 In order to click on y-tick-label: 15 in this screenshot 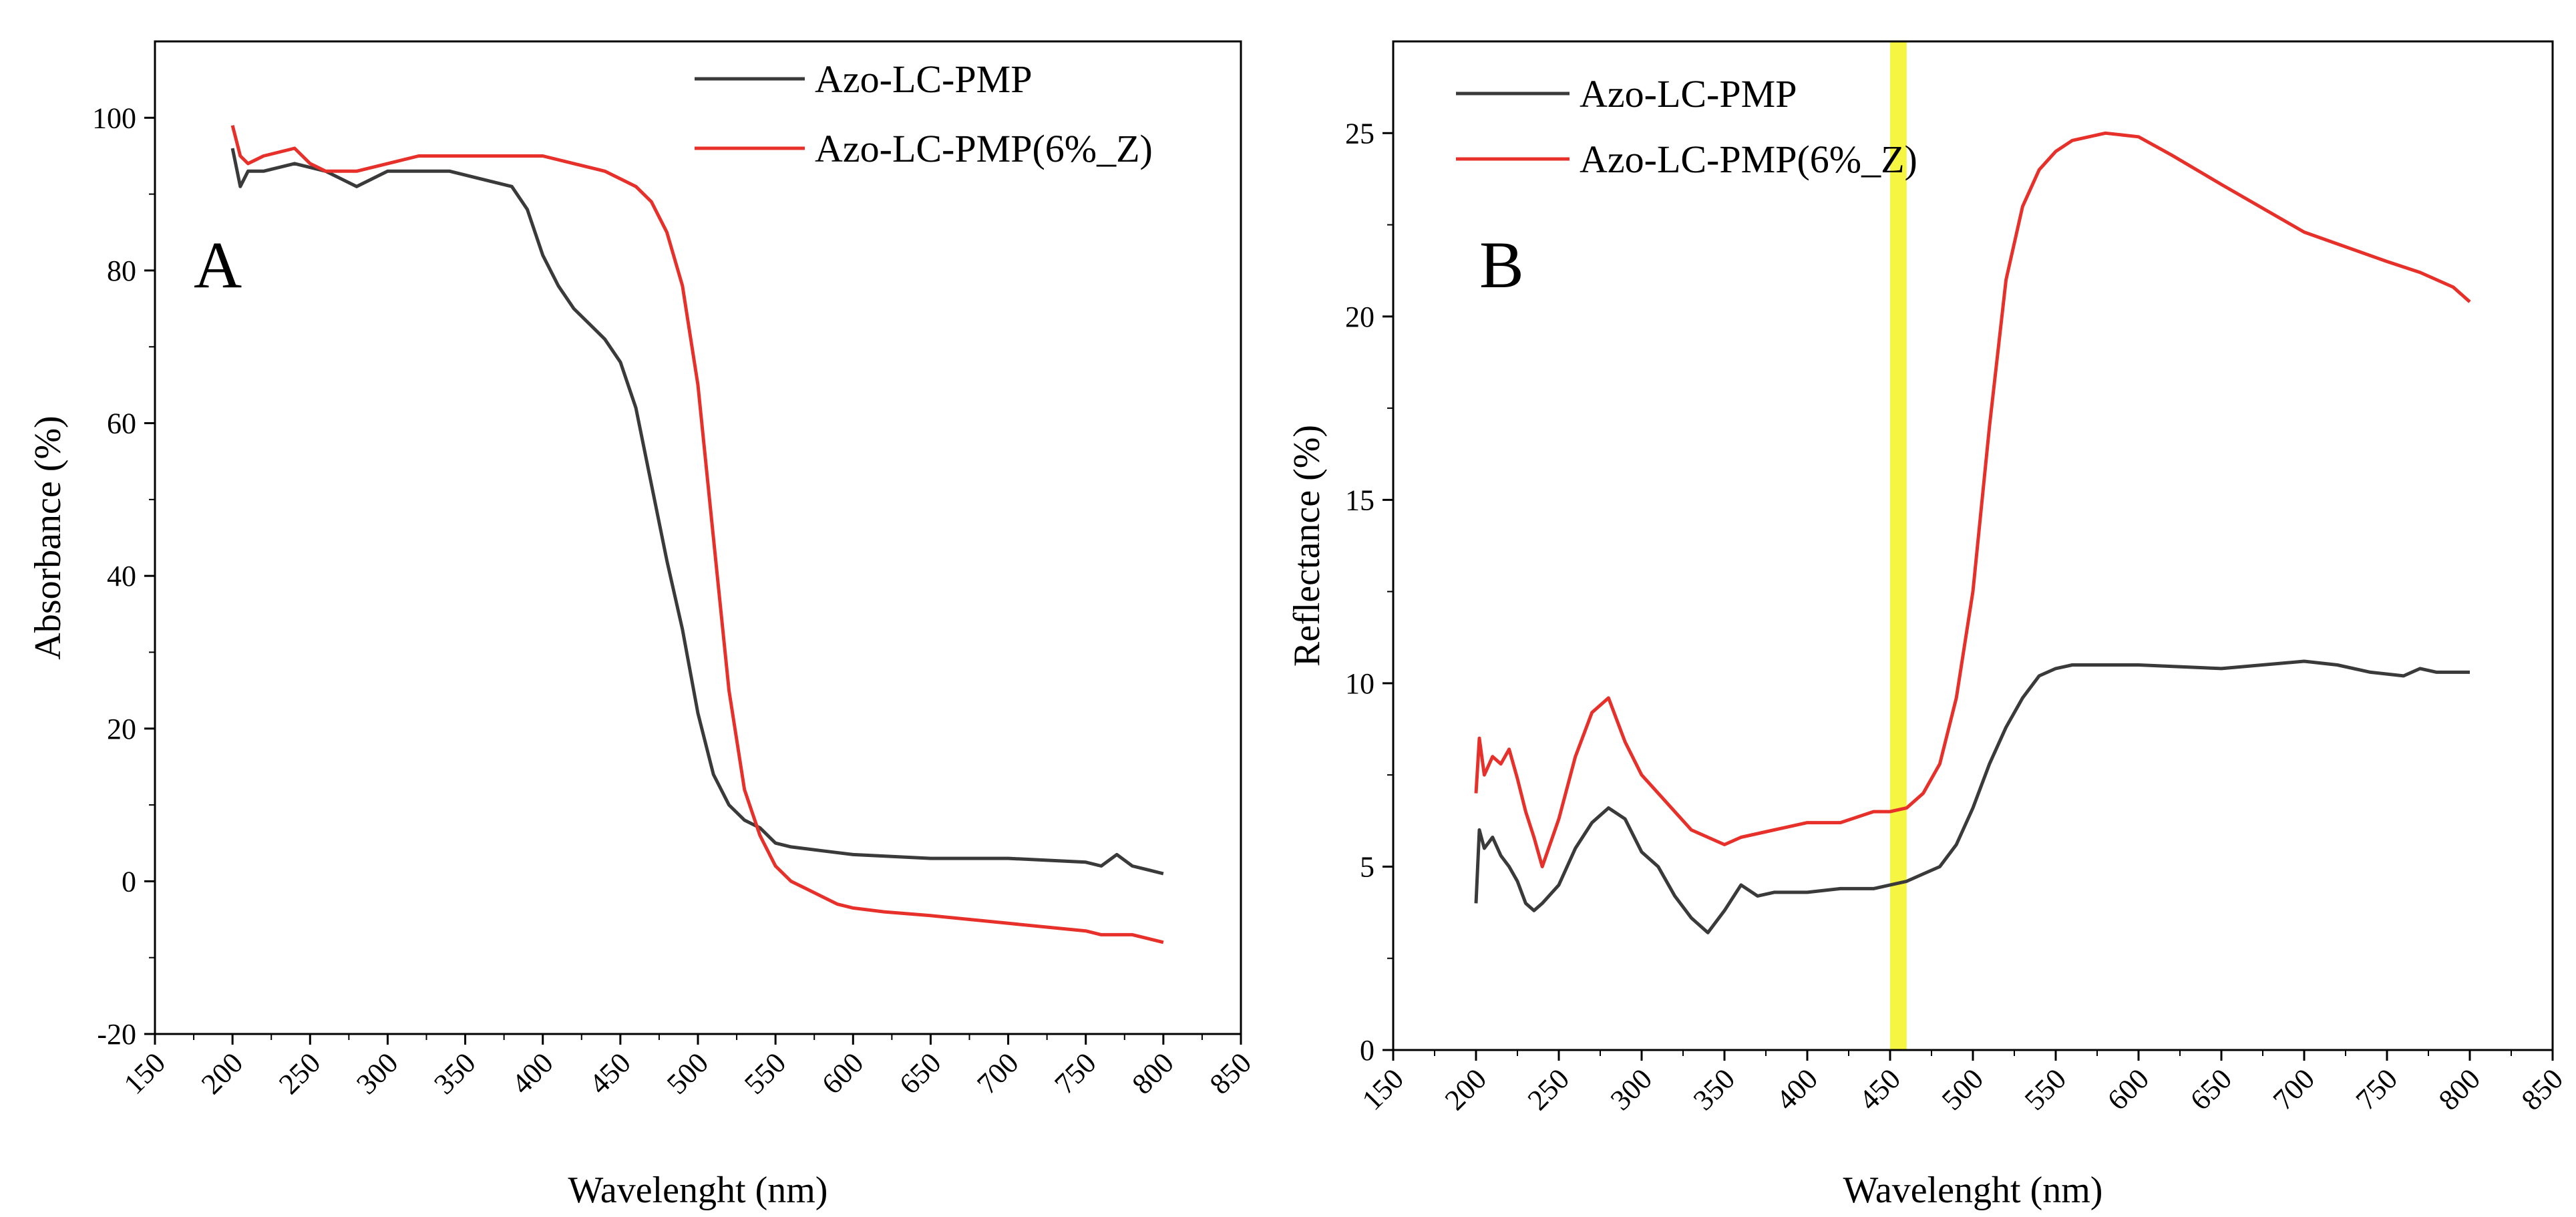, I will do `click(1359, 500)`.